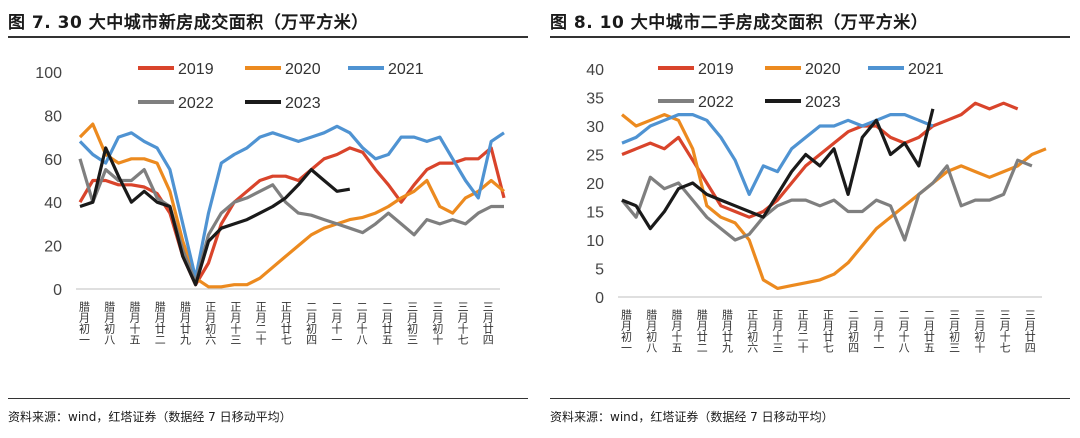 This screenshot has width=1080, height=438. Describe the element at coordinates (595, 156) in the screenshot. I see `y-tick-label: 25` at that location.